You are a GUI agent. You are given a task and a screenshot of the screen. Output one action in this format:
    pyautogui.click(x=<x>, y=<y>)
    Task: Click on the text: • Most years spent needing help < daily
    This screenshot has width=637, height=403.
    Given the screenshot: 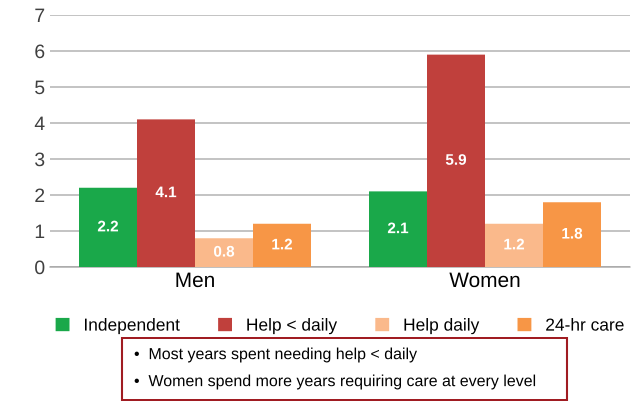 What is the action you would take?
    pyautogui.click(x=276, y=355)
    